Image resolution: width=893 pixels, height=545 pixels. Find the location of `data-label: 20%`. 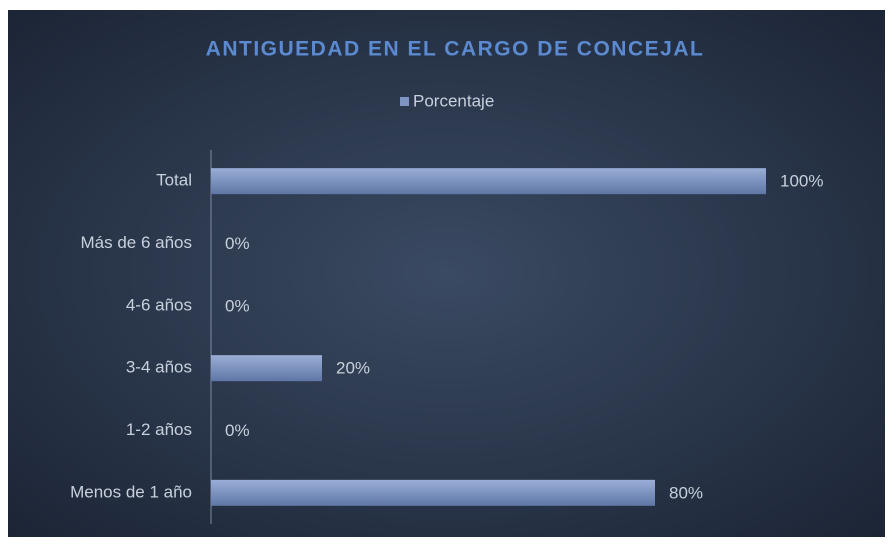

data-label: 20% is located at coordinates (353, 368).